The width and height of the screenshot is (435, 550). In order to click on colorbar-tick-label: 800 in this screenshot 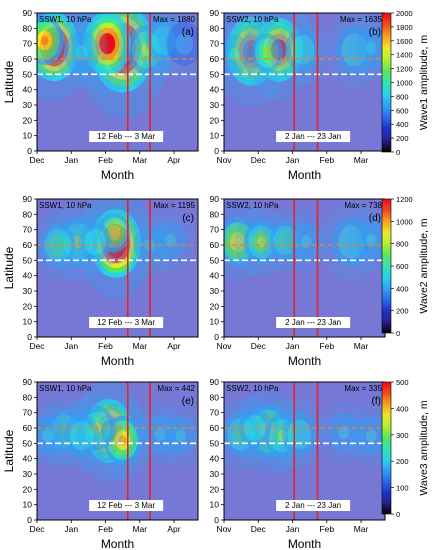, I will do `click(402, 96)`.